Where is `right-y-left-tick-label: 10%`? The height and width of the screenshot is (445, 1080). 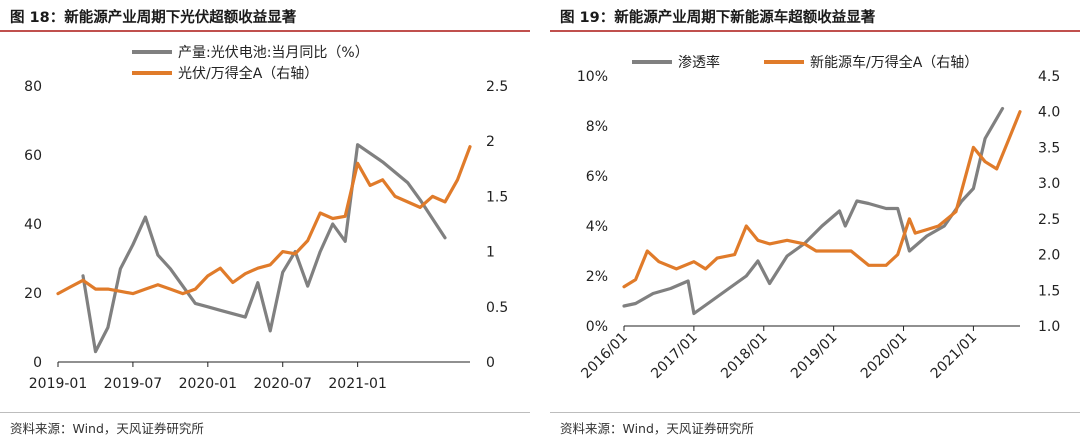 right-y-left-tick-label: 10% is located at coordinates (592, 77).